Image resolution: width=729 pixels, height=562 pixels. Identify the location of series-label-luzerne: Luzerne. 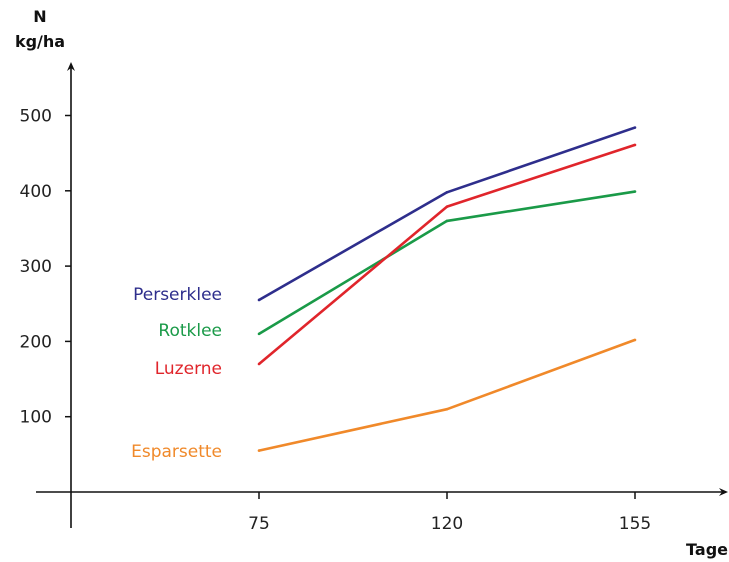
(188, 369).